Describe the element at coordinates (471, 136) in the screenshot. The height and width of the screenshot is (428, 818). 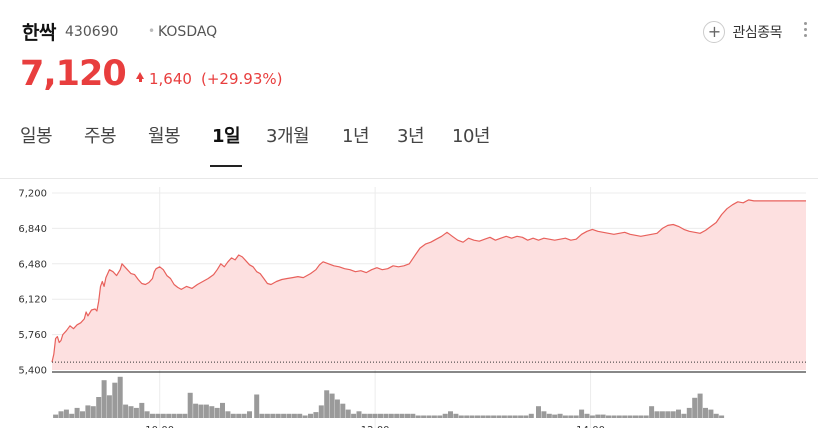
I see `tab-10year: 10년` at that location.